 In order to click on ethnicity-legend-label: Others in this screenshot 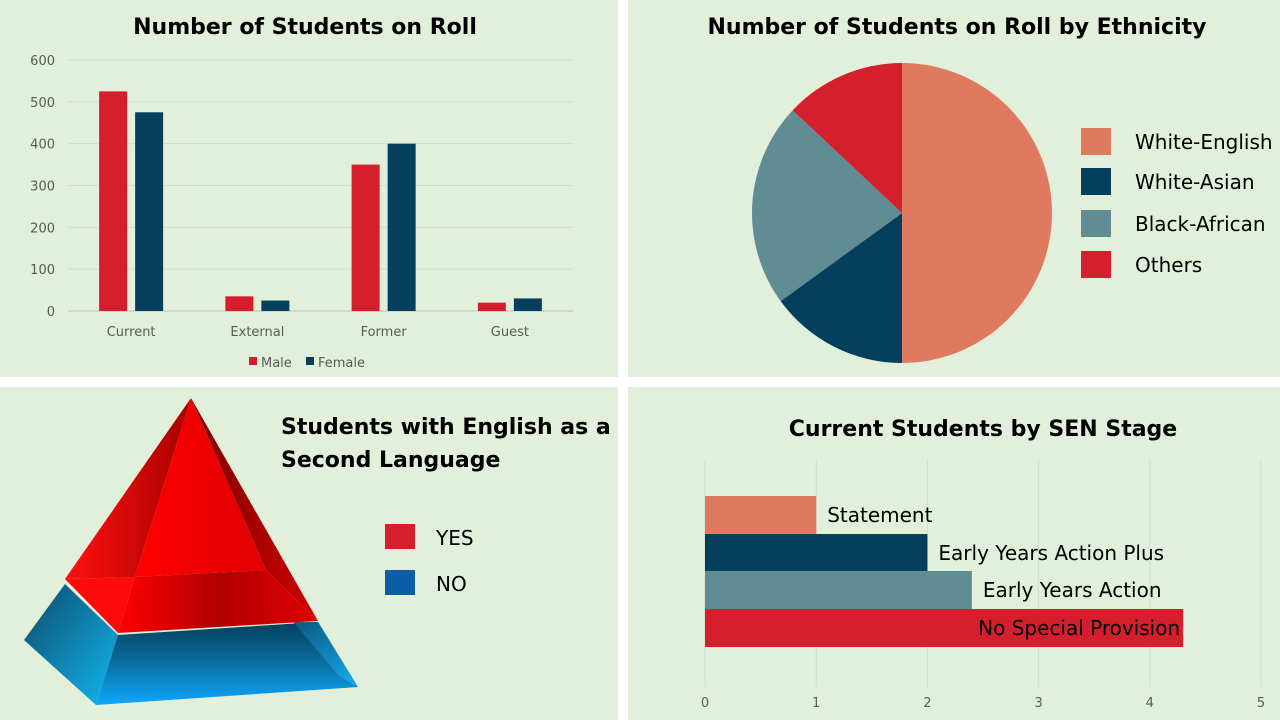, I will do `click(1168, 265)`.